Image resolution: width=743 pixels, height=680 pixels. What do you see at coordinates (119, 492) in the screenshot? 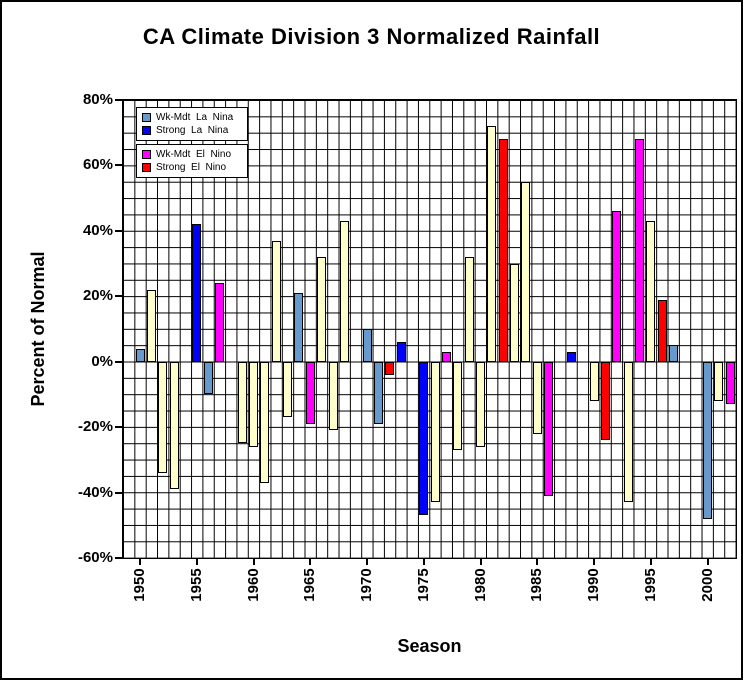
I see `y-tick-mark--40` at bounding box center [119, 492].